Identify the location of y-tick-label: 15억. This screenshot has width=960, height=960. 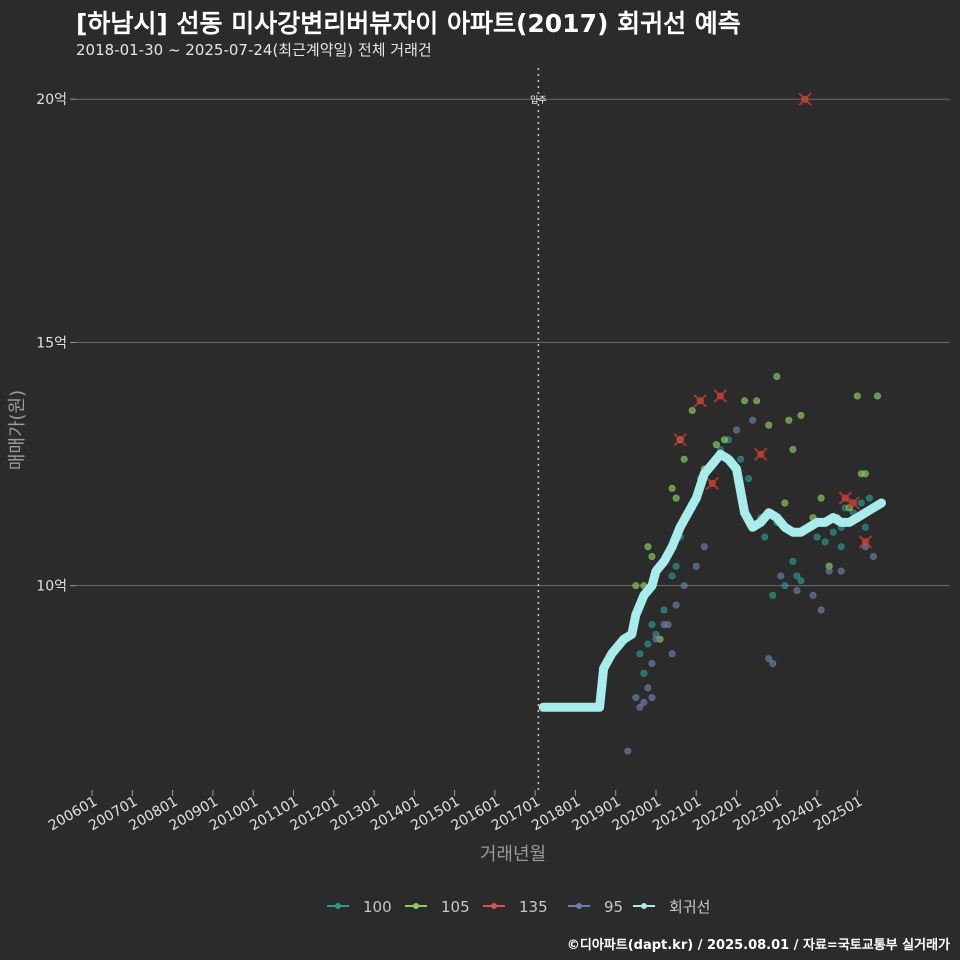
(51, 343).